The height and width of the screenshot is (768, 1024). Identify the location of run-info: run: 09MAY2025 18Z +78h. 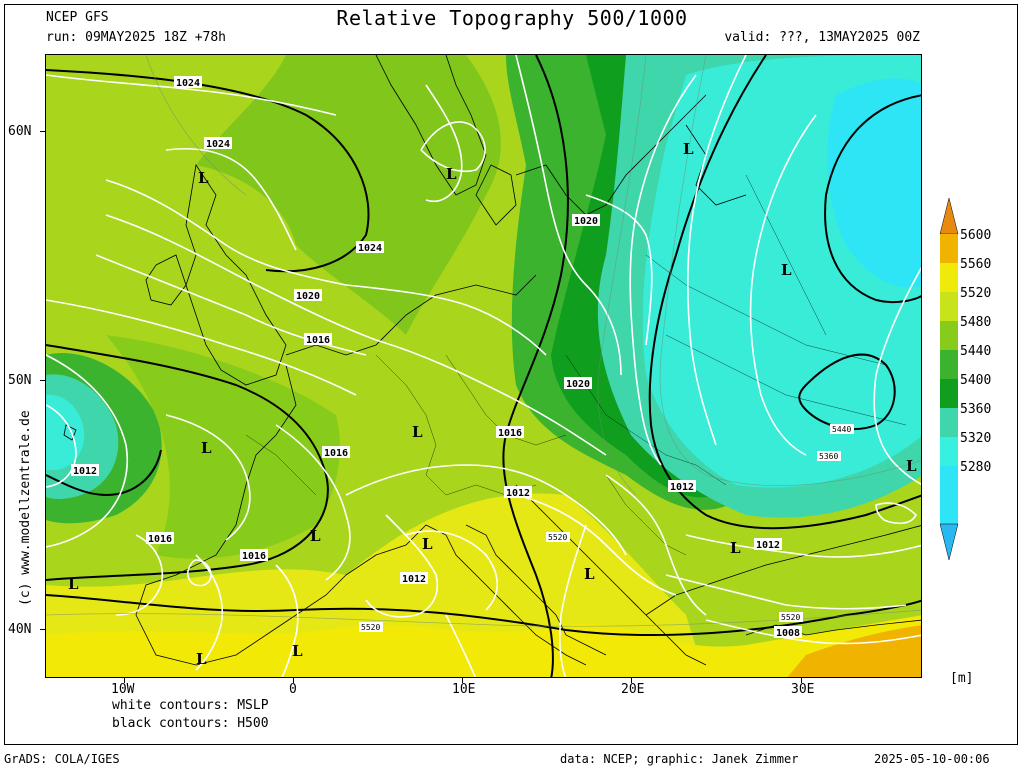
(136, 37).